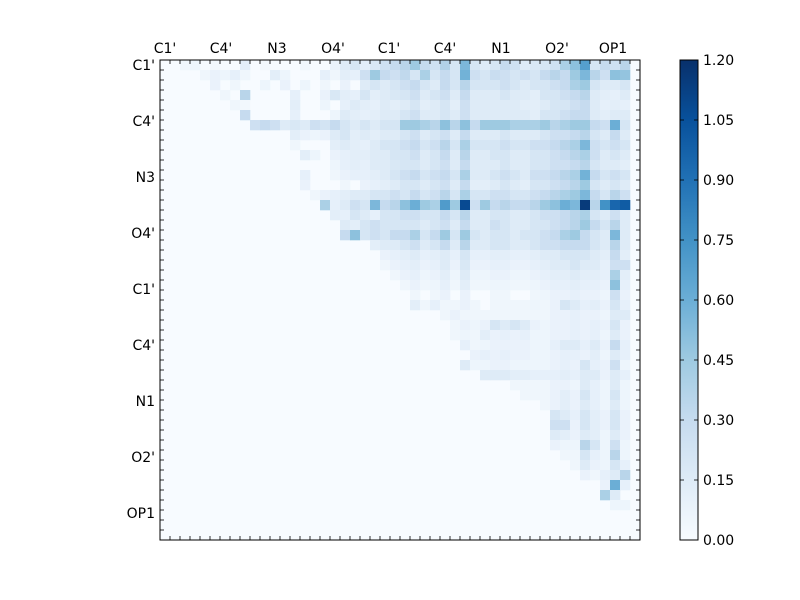 The image size is (800, 600). I want to click on x-tick-label: O2', so click(557, 49).